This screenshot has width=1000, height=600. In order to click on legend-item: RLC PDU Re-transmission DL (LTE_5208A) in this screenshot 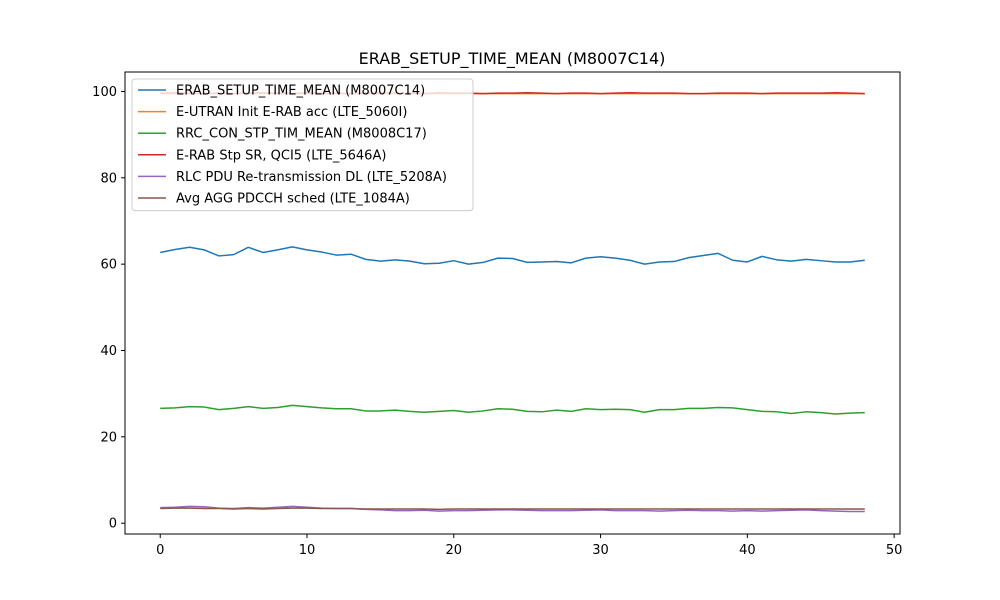, I will do `click(292, 177)`.